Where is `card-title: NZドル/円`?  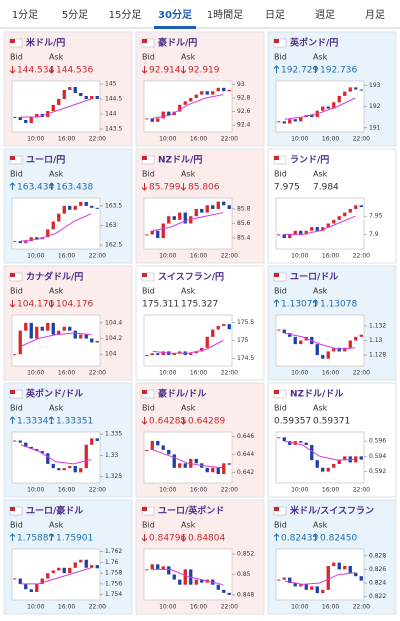 card-title: NZドル/円 is located at coordinates (180, 160).